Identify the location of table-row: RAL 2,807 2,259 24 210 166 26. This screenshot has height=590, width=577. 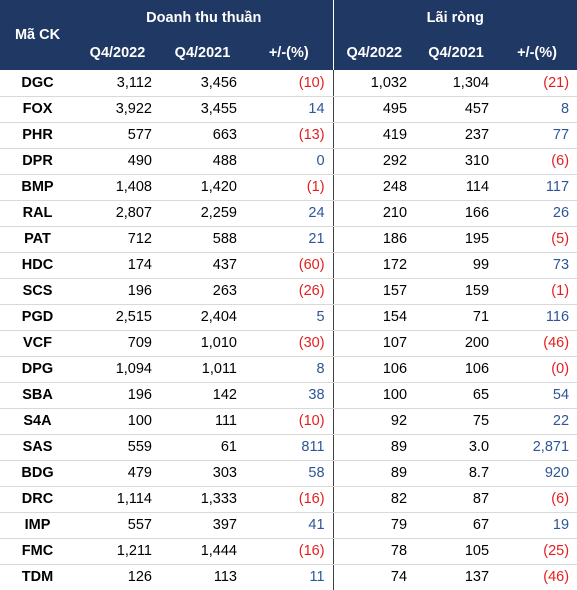
(288, 213).